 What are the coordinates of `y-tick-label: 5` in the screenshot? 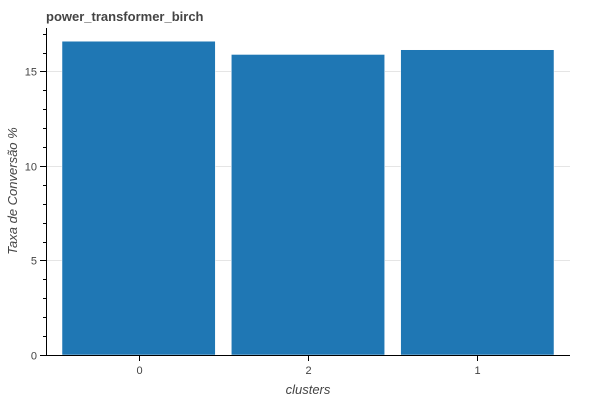 It's located at (34, 262).